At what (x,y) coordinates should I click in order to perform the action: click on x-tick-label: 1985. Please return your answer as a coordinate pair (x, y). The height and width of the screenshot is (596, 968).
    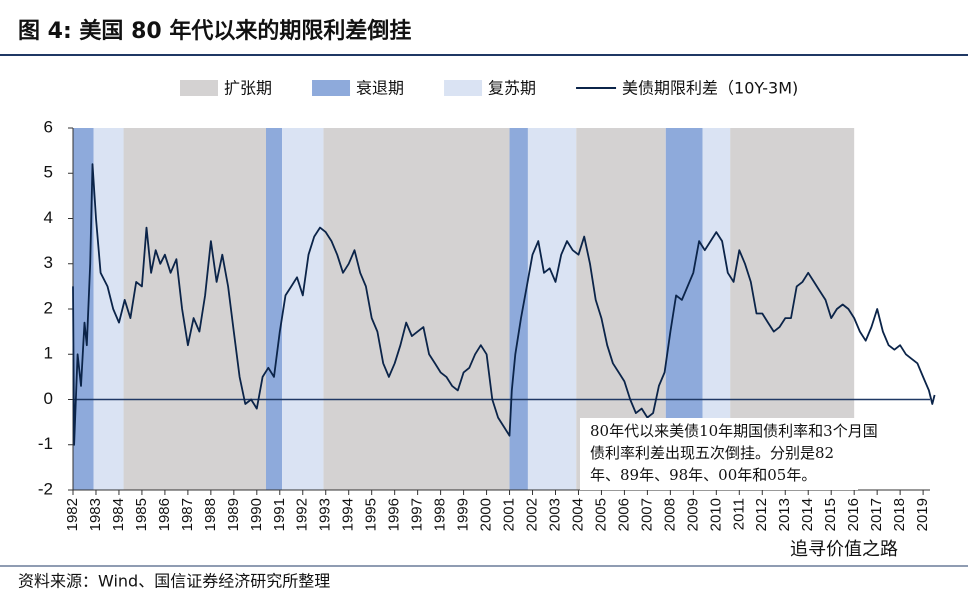
    Looking at the image, I should click on (141, 514).